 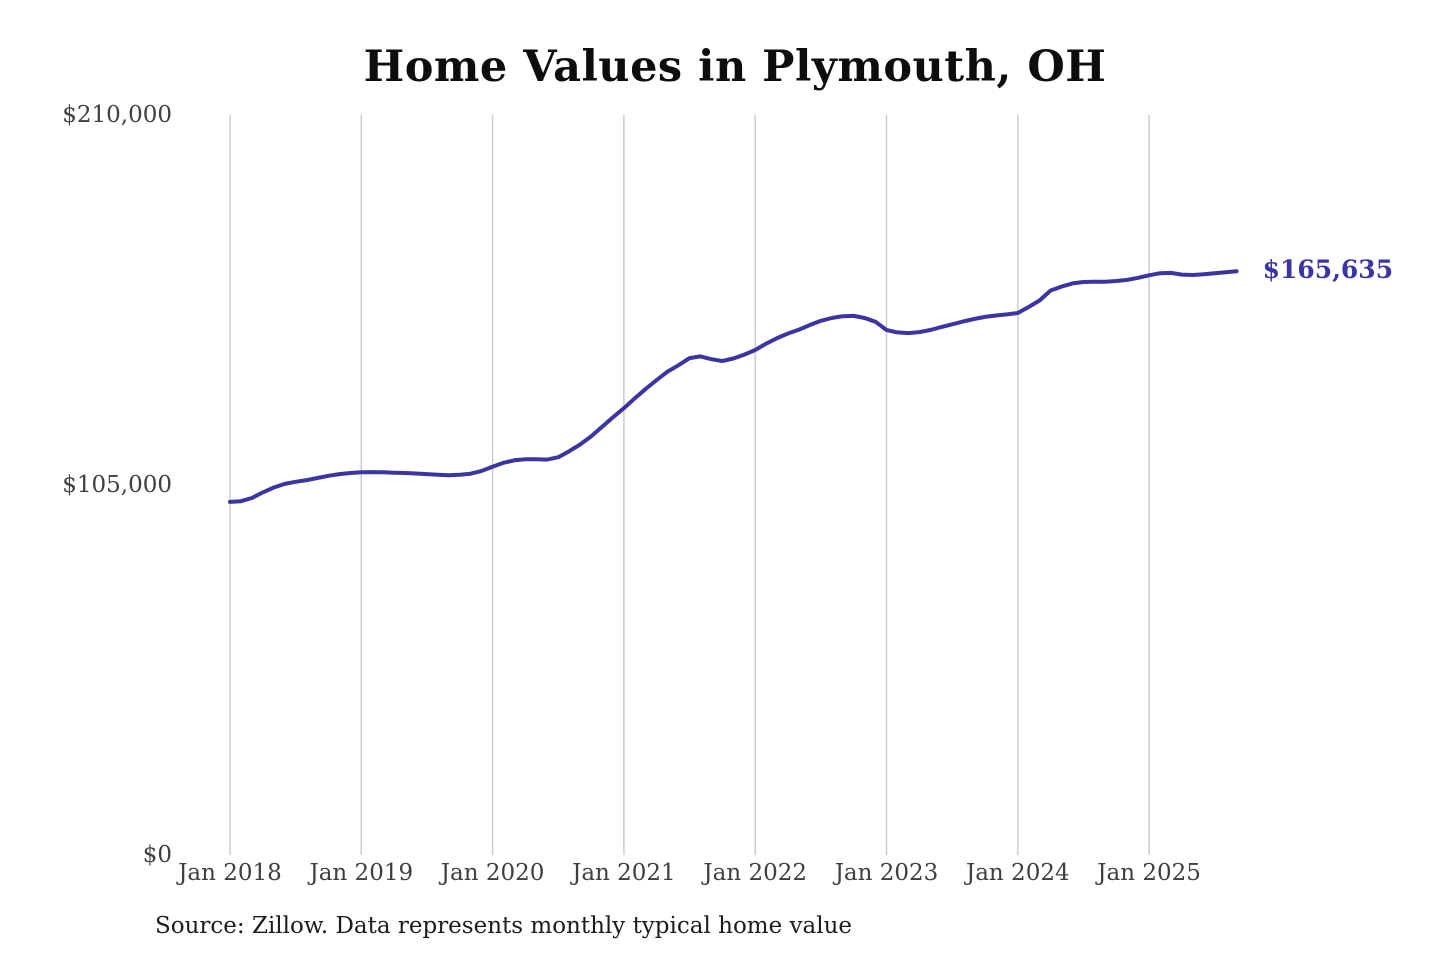 I want to click on x-tick-label: Jan 2025, so click(x=1149, y=873).